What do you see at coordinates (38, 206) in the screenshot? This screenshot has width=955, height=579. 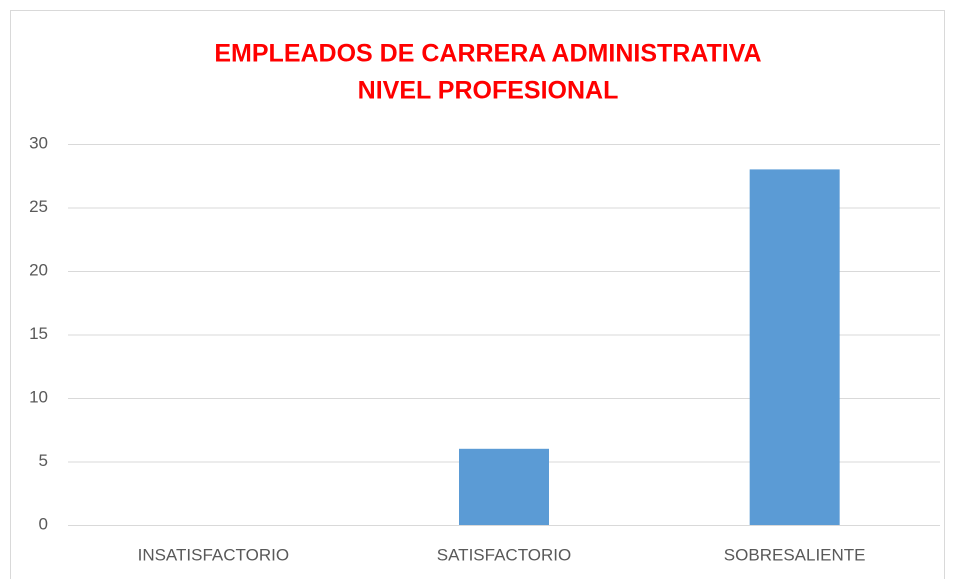 I see `y-tick-label: 25` at bounding box center [38, 206].